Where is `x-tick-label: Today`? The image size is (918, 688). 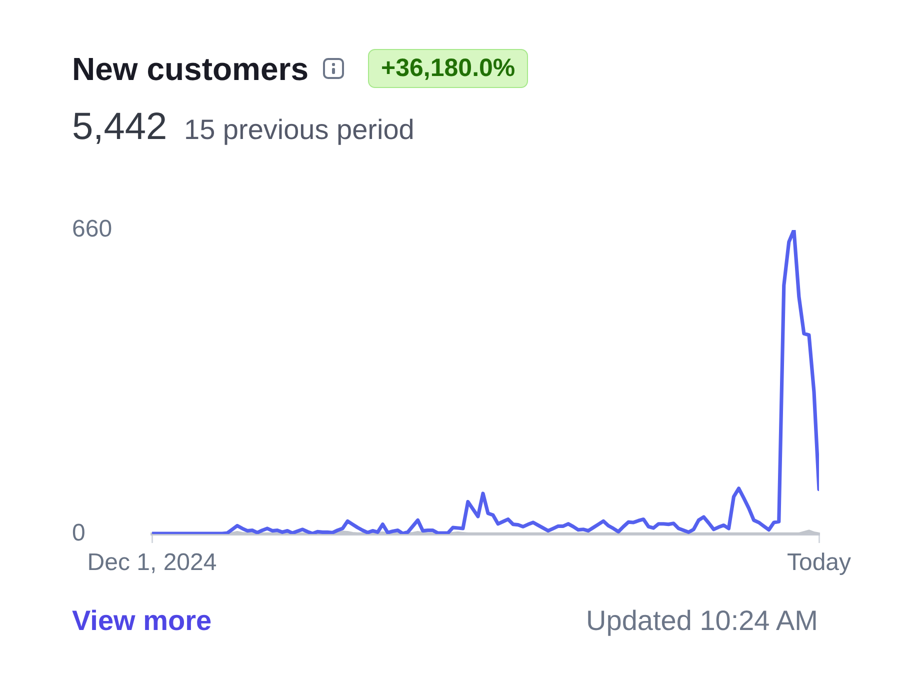
x-tick-label: Today is located at coordinates (819, 562).